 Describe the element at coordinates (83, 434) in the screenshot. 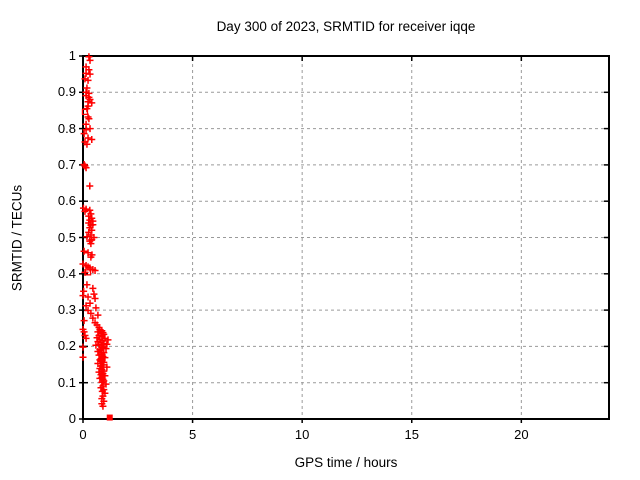

I see `x-tick-label: 0` at that location.